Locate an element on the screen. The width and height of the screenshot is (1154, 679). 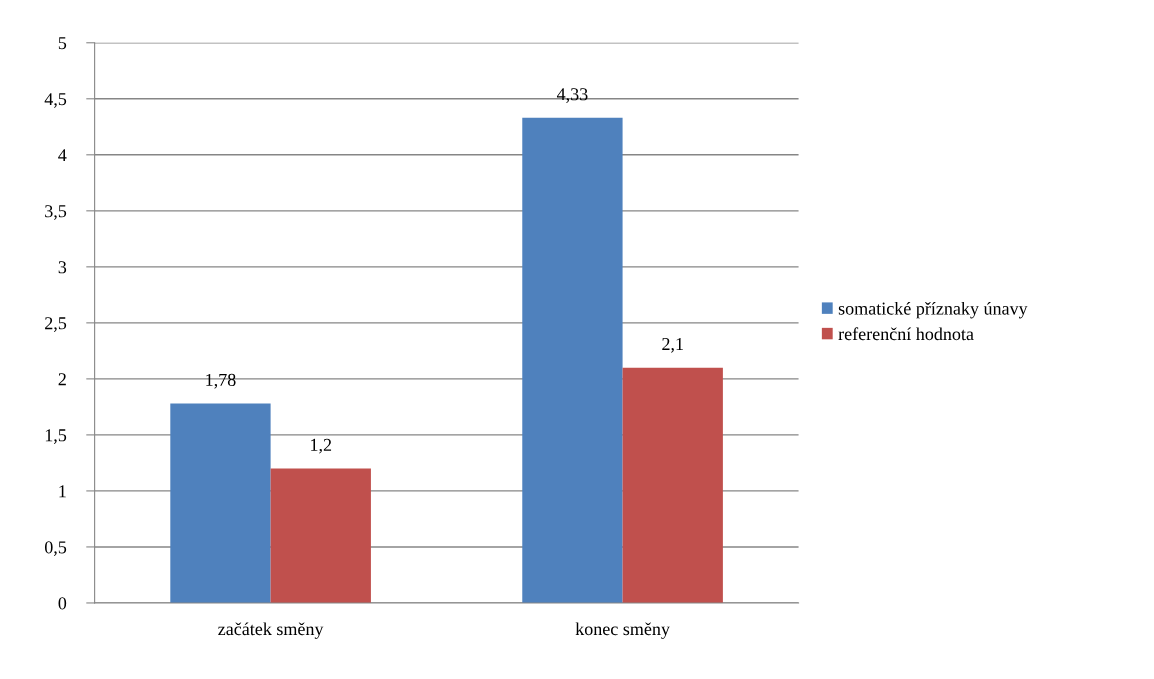
y-tick-label: 1 is located at coordinates (62, 491).